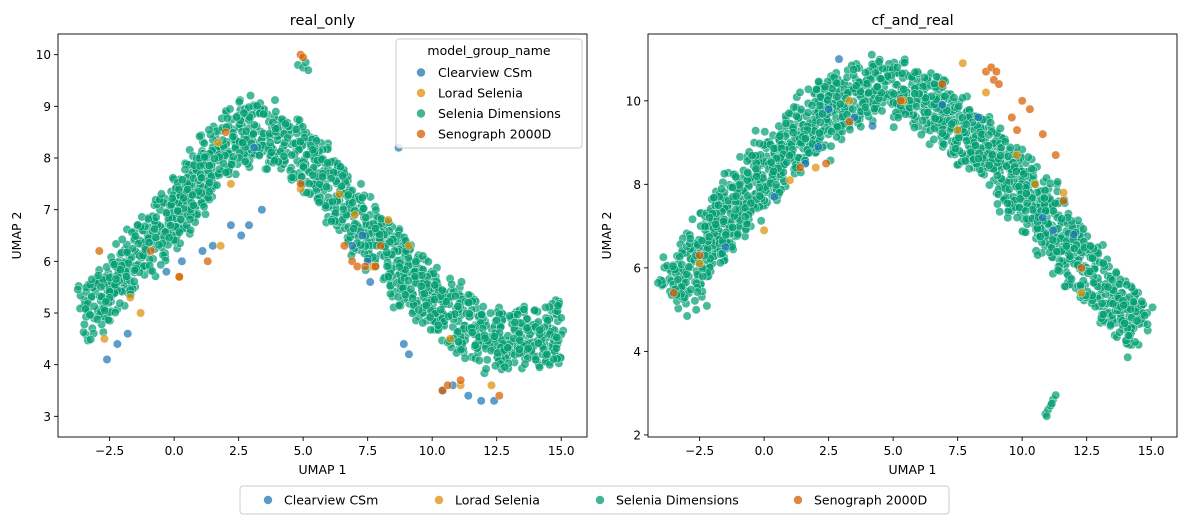  Describe the element at coordinates (637, 268) in the screenshot. I see `y-tick-label: 6` at that location.